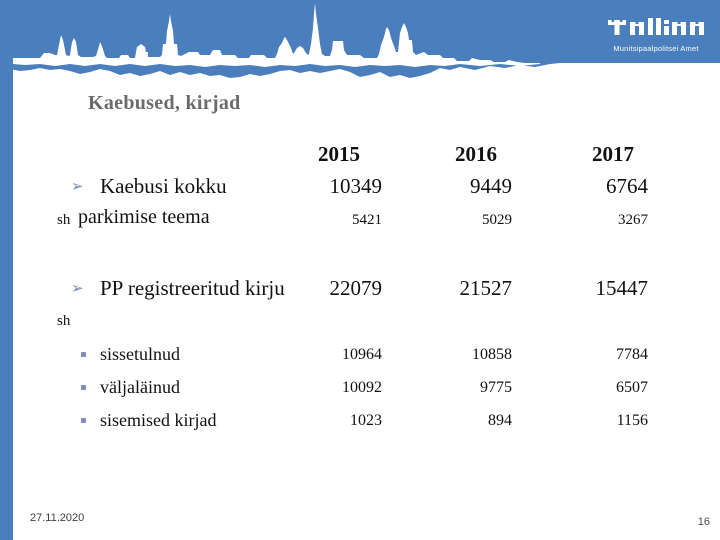 The image size is (720, 540). I want to click on row-label-sisemised-kirjad: sisemised kirjad, so click(158, 420).